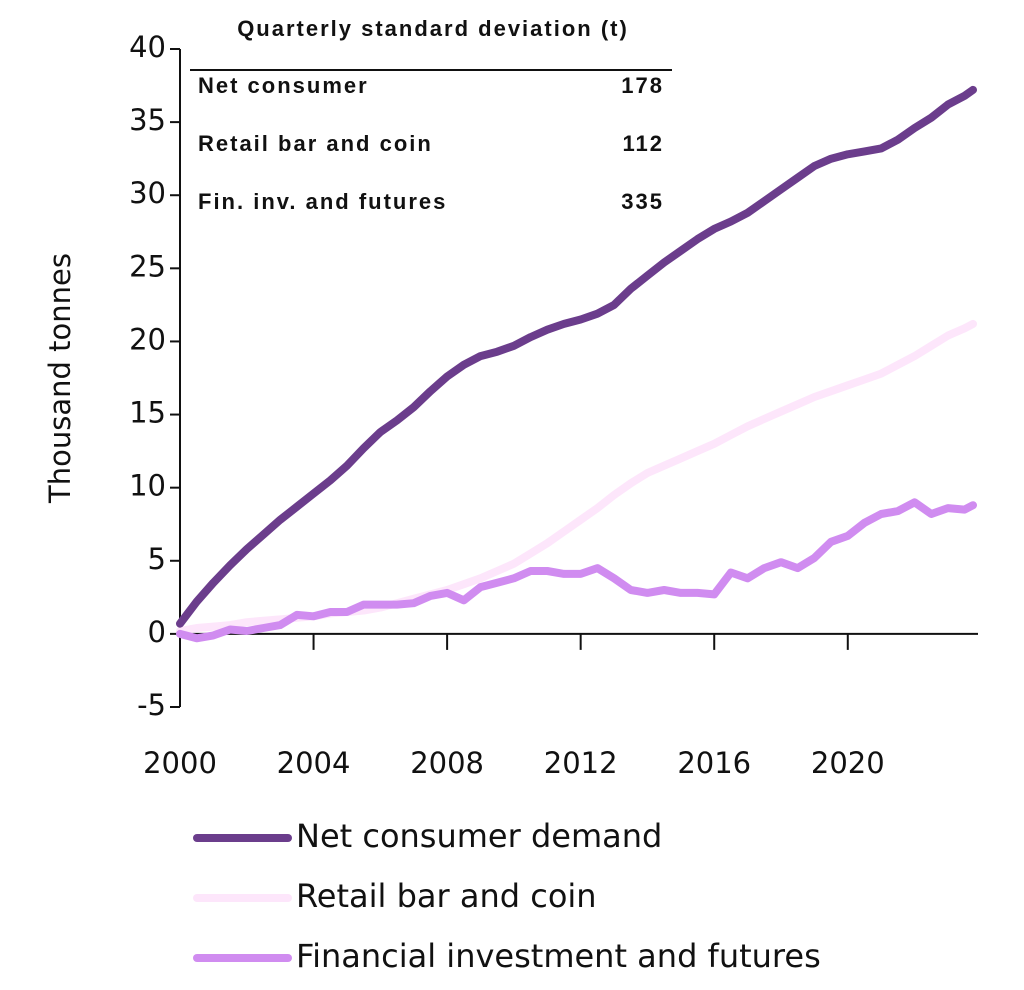 The height and width of the screenshot is (990, 1024). I want to click on y-tick-label: 0, so click(157, 632).